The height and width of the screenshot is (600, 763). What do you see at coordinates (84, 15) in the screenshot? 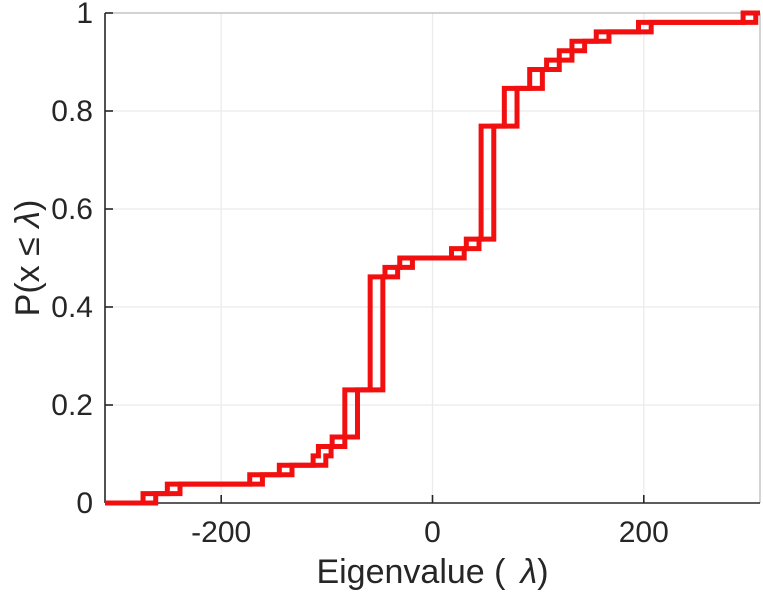
I see `y-tick-label: 1` at bounding box center [84, 15].